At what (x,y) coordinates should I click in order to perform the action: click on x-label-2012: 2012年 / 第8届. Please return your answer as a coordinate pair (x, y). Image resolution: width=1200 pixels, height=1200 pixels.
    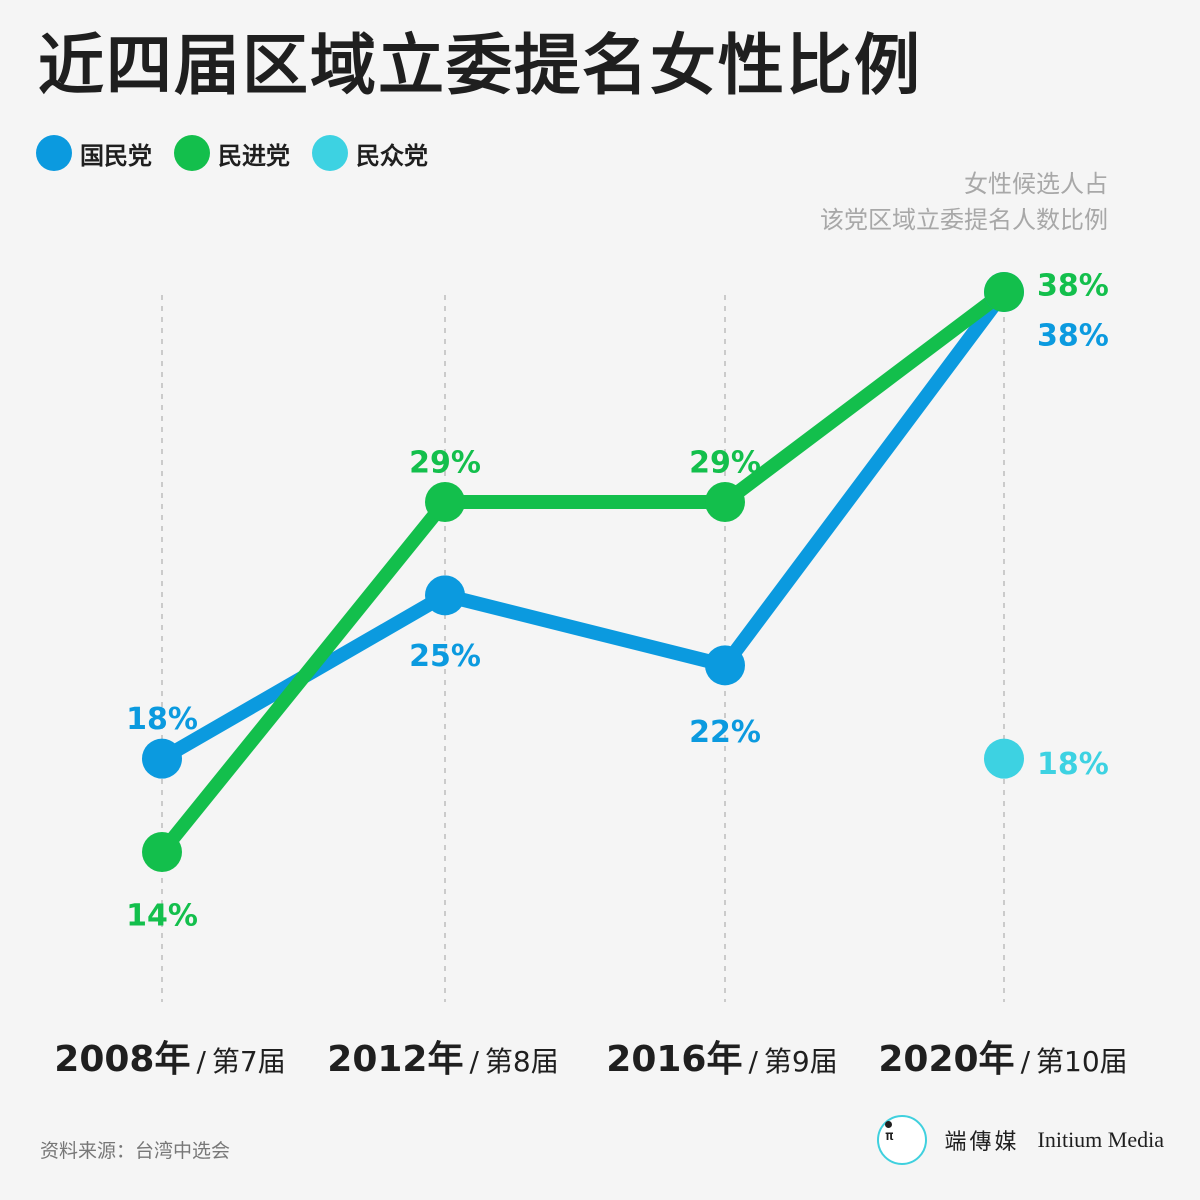
    Looking at the image, I should click on (442, 1056).